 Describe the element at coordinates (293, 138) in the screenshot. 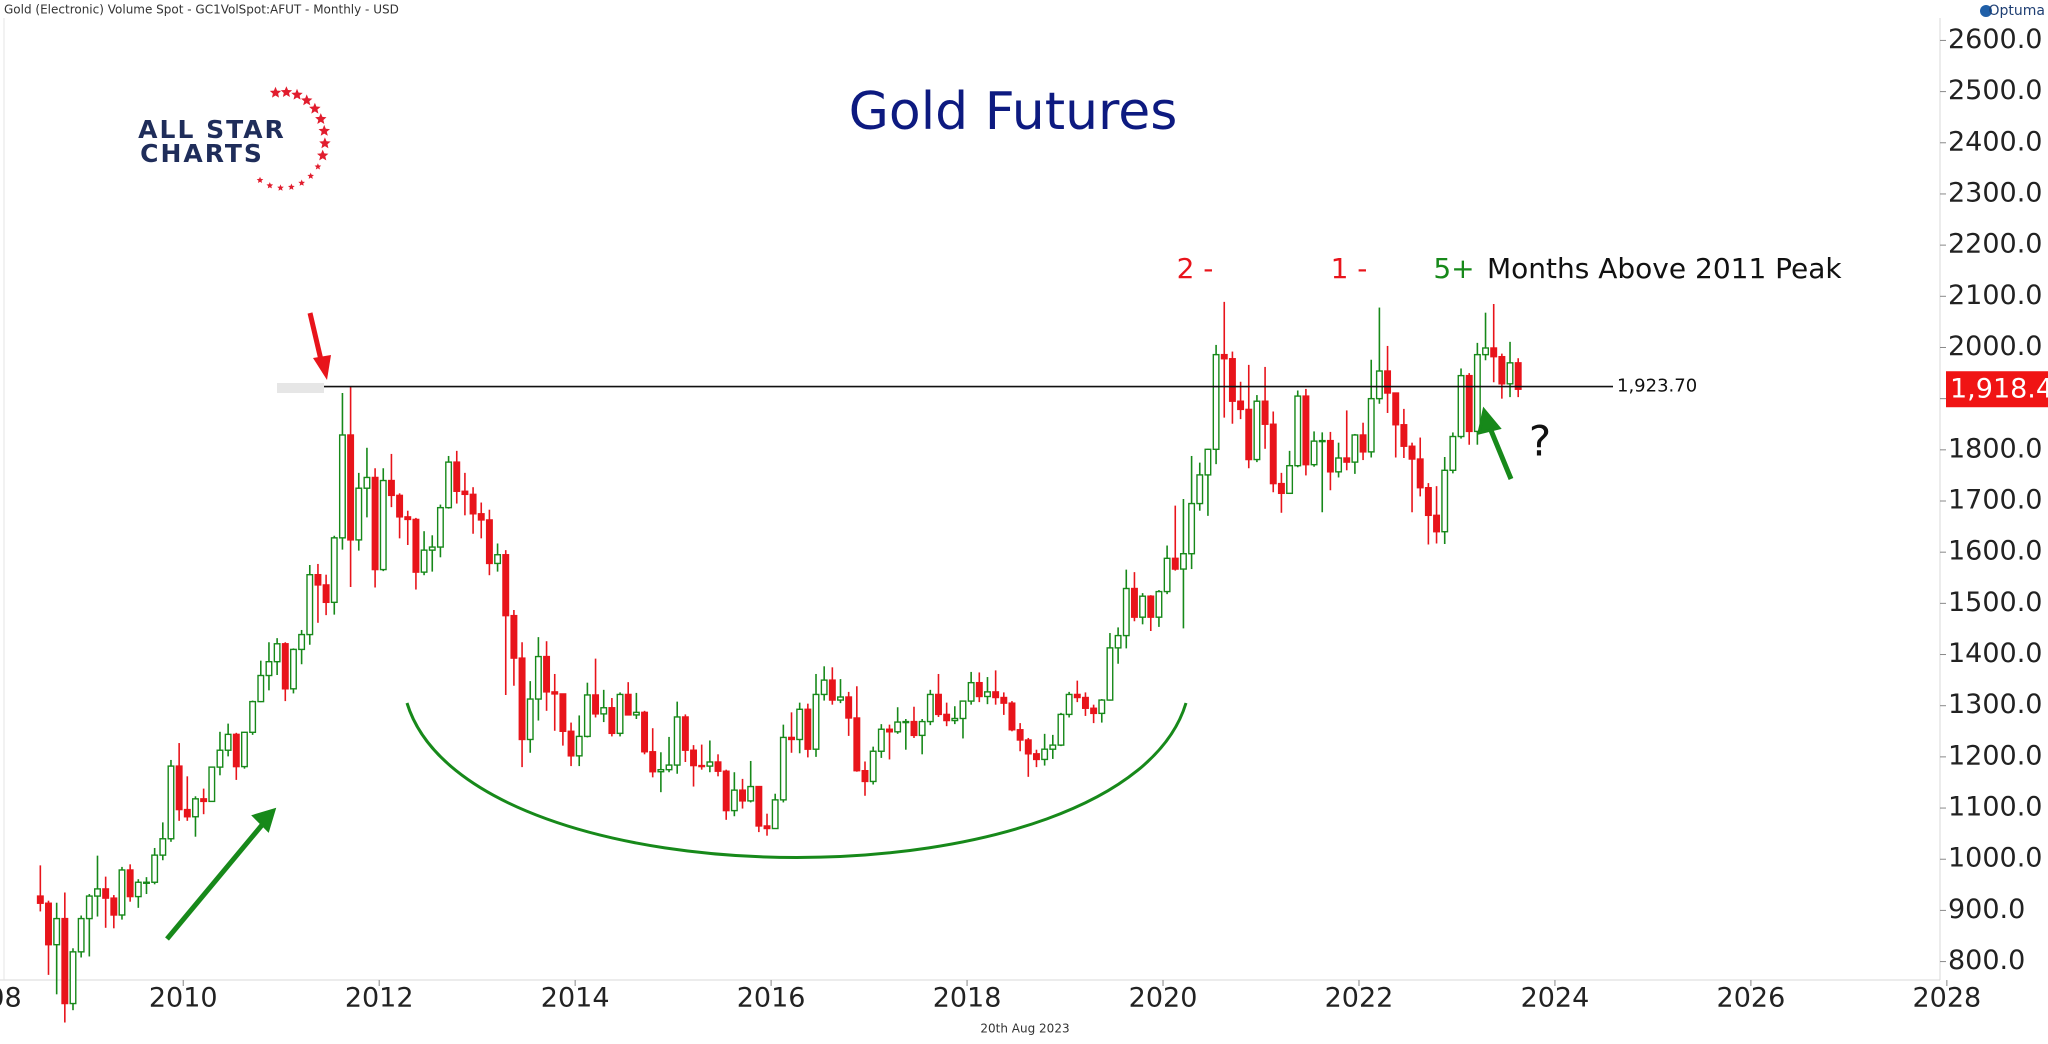

I see `logo-stars` at that location.